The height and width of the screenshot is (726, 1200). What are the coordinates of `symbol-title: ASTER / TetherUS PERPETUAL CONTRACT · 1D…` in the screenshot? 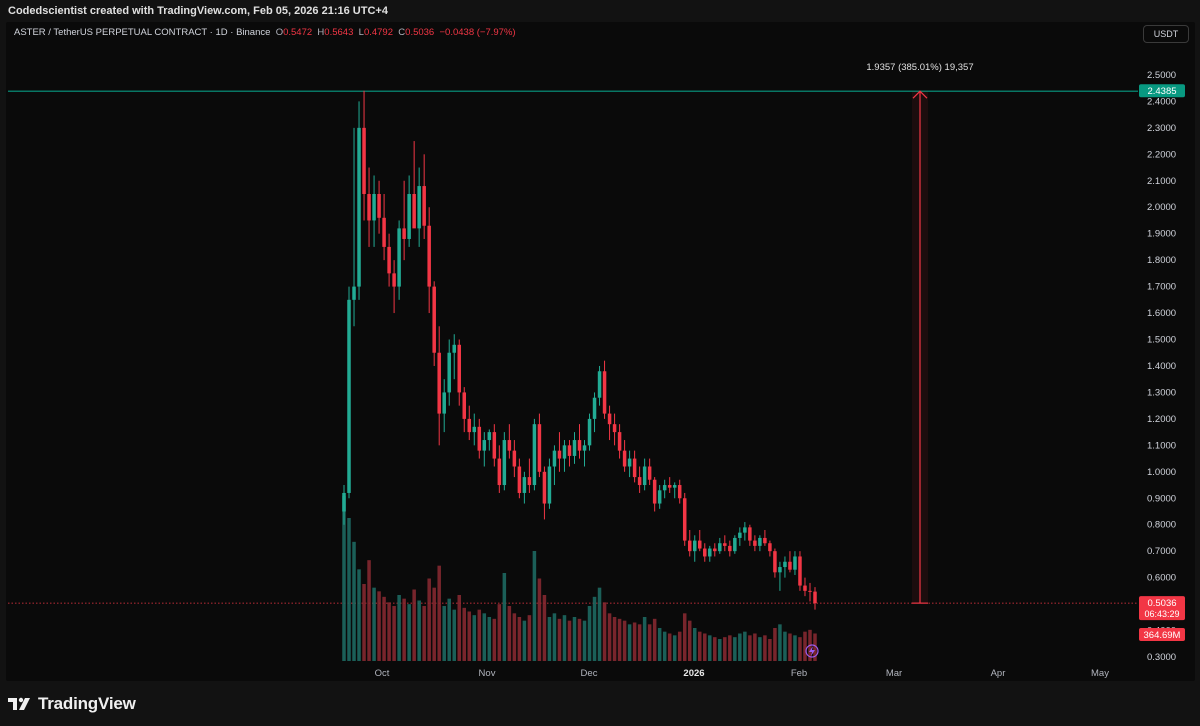 It's located at (142, 32).